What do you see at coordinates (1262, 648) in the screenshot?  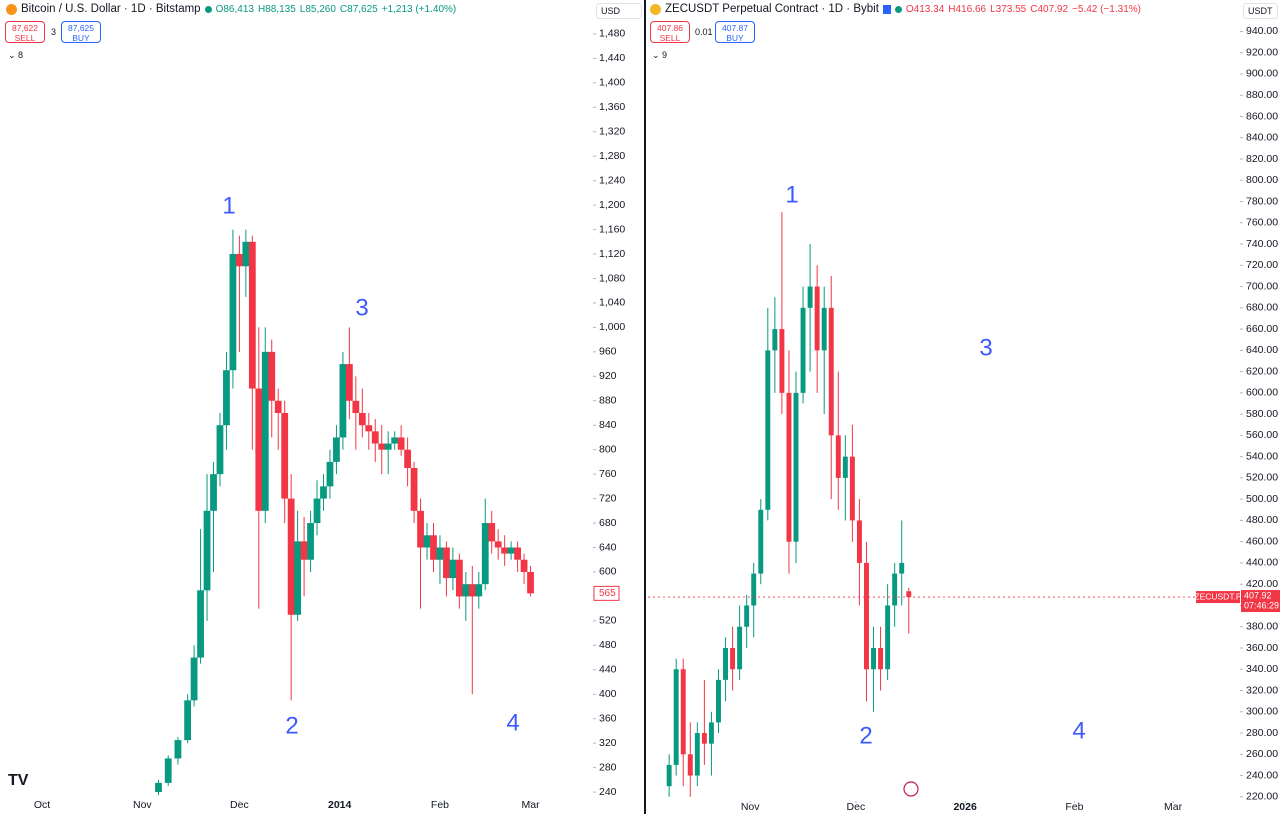 I see `y-tick-label: 360.00` at bounding box center [1262, 648].